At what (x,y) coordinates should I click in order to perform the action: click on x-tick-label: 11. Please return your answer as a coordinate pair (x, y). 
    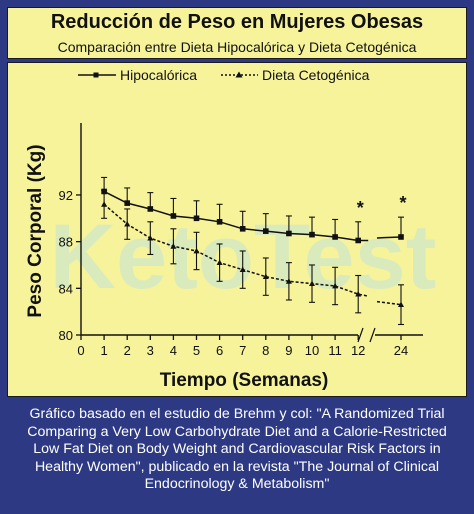
    Looking at the image, I should click on (335, 350).